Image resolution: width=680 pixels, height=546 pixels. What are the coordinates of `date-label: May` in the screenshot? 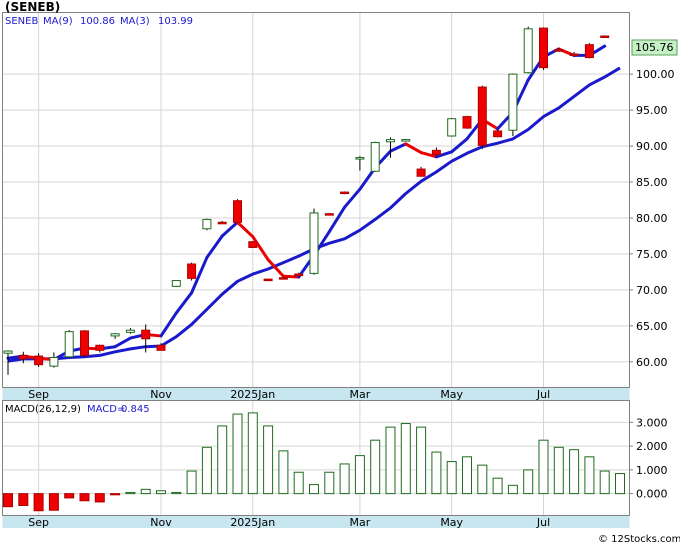 It's located at (451, 394).